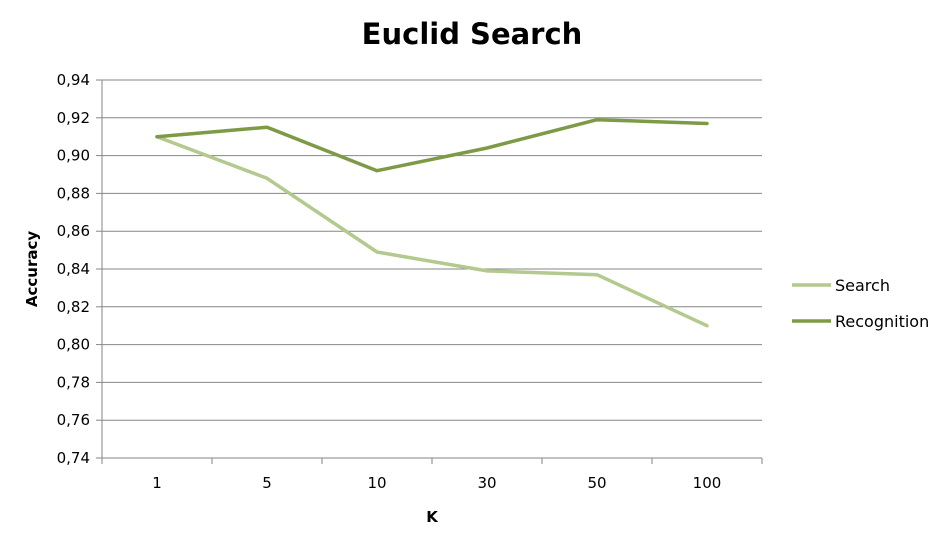 This screenshot has width=945, height=545. What do you see at coordinates (472, 34) in the screenshot?
I see `chart-title: Euclid Search` at bounding box center [472, 34].